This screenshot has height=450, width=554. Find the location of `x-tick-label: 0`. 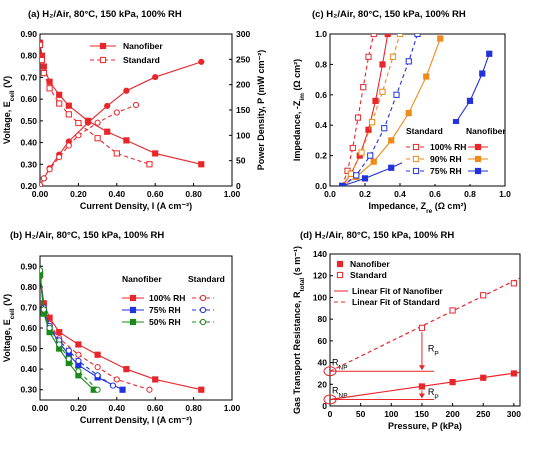

x-tick-label: 0 is located at coordinates (330, 414).